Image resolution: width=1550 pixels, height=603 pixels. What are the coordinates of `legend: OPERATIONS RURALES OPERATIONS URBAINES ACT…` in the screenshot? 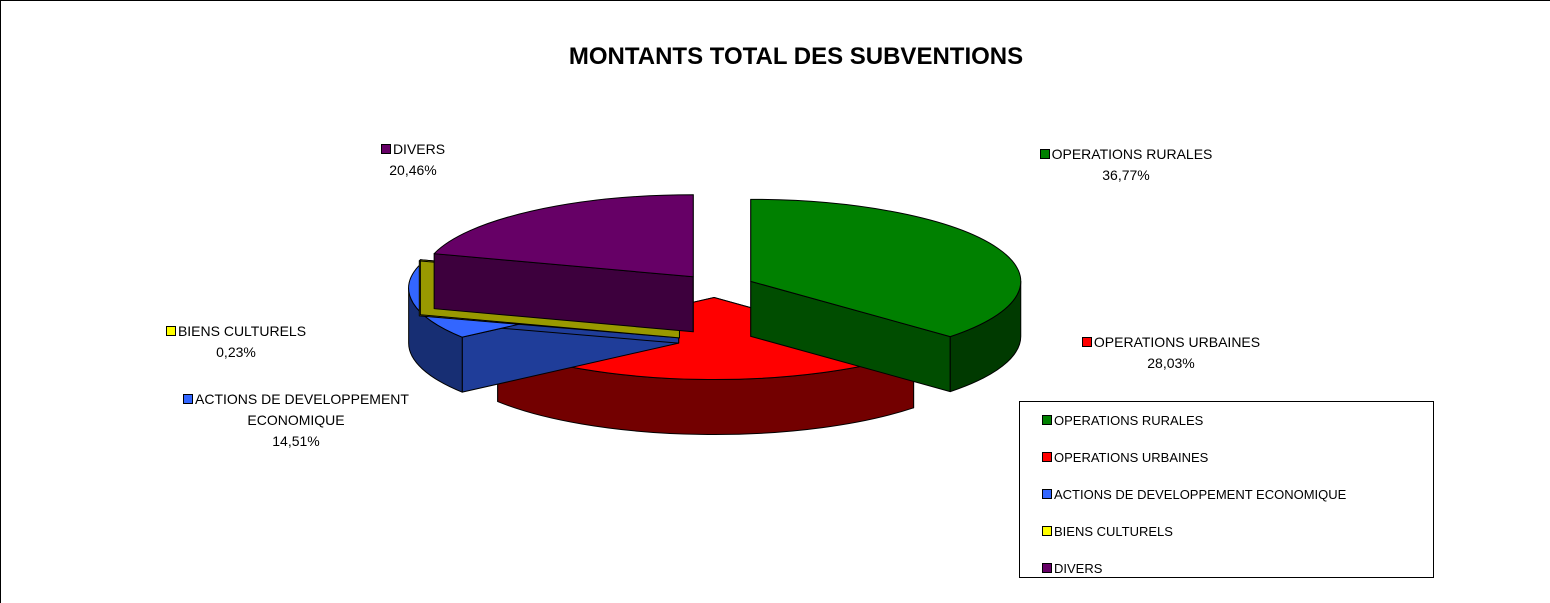 It's located at (1226, 489).